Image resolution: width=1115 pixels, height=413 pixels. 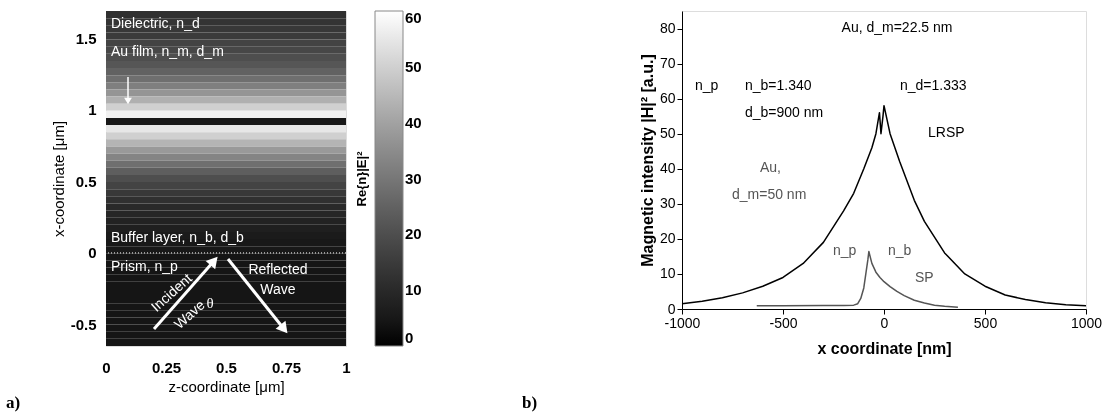 What do you see at coordinates (900, 250) in the screenshot?
I see `annotation: n_b` at bounding box center [900, 250].